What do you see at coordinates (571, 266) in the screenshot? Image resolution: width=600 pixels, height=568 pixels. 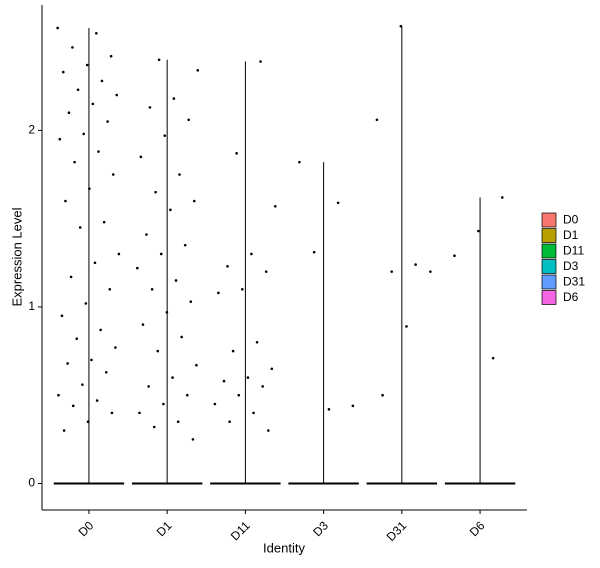 I see `legend-label: D3` at bounding box center [571, 266].